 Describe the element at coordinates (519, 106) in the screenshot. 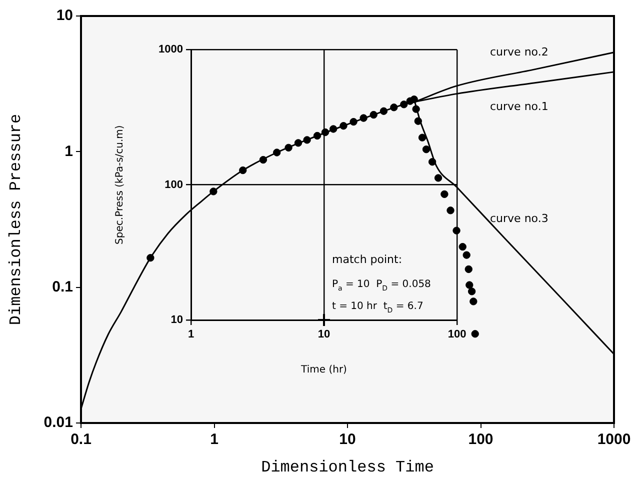

I see `series-label: curve no.1` at that location.